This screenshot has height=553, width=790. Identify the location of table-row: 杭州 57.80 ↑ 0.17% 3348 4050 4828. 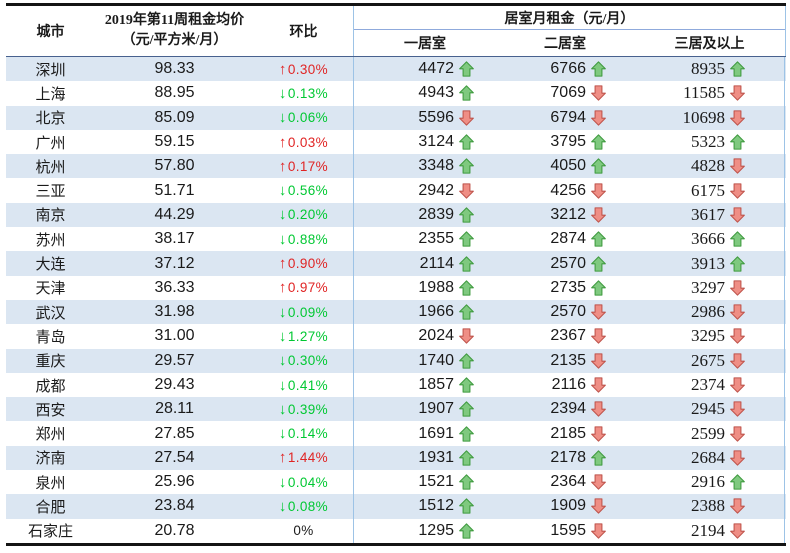
(396, 166).